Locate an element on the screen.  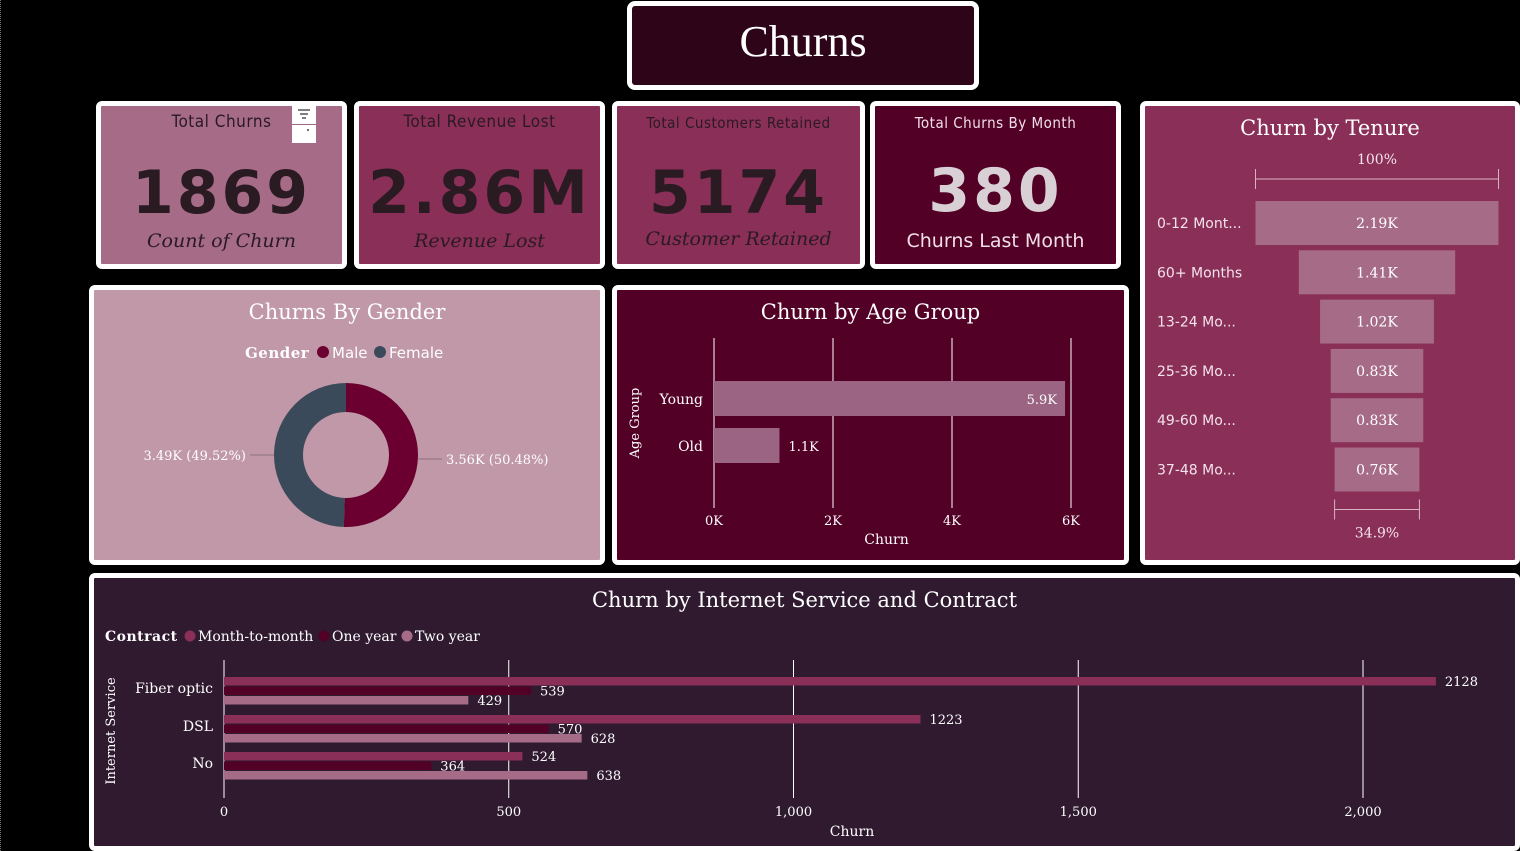
x-tick-label: 6K is located at coordinates (1071, 521).